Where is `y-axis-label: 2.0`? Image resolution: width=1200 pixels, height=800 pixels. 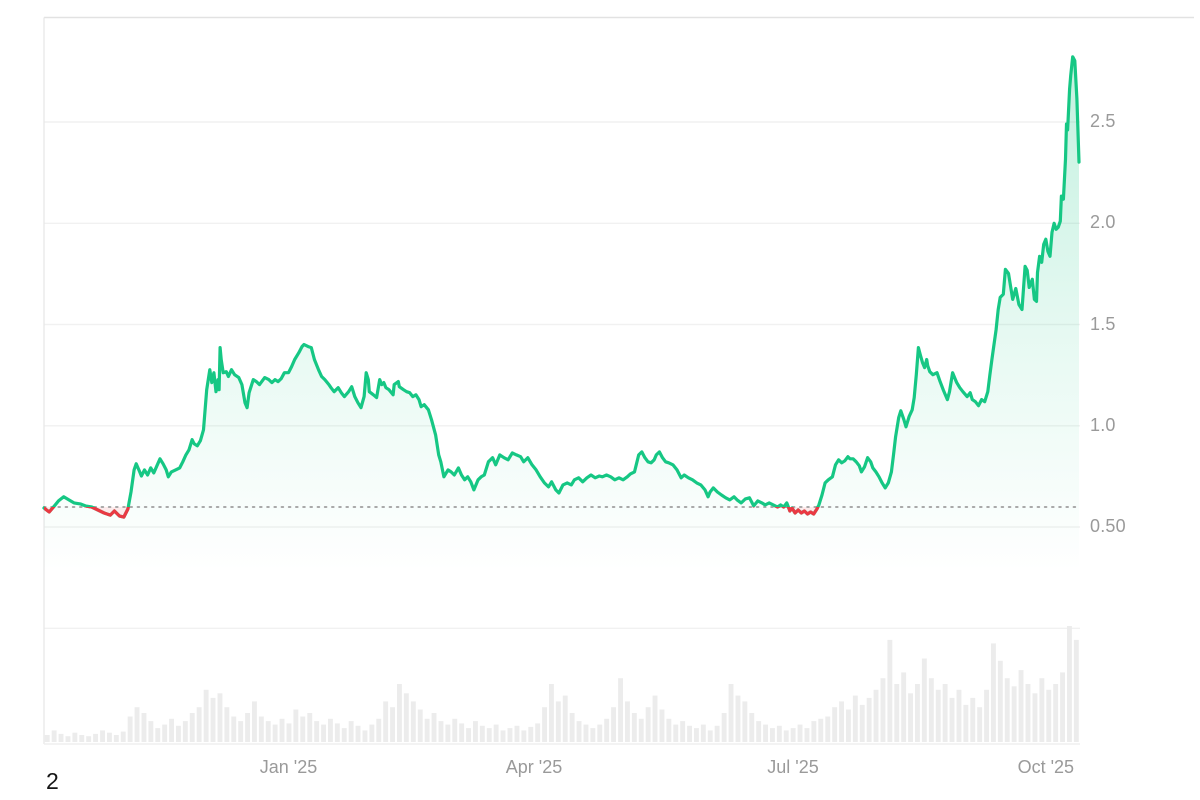 y-axis-label: 2.0 is located at coordinates (1103, 222).